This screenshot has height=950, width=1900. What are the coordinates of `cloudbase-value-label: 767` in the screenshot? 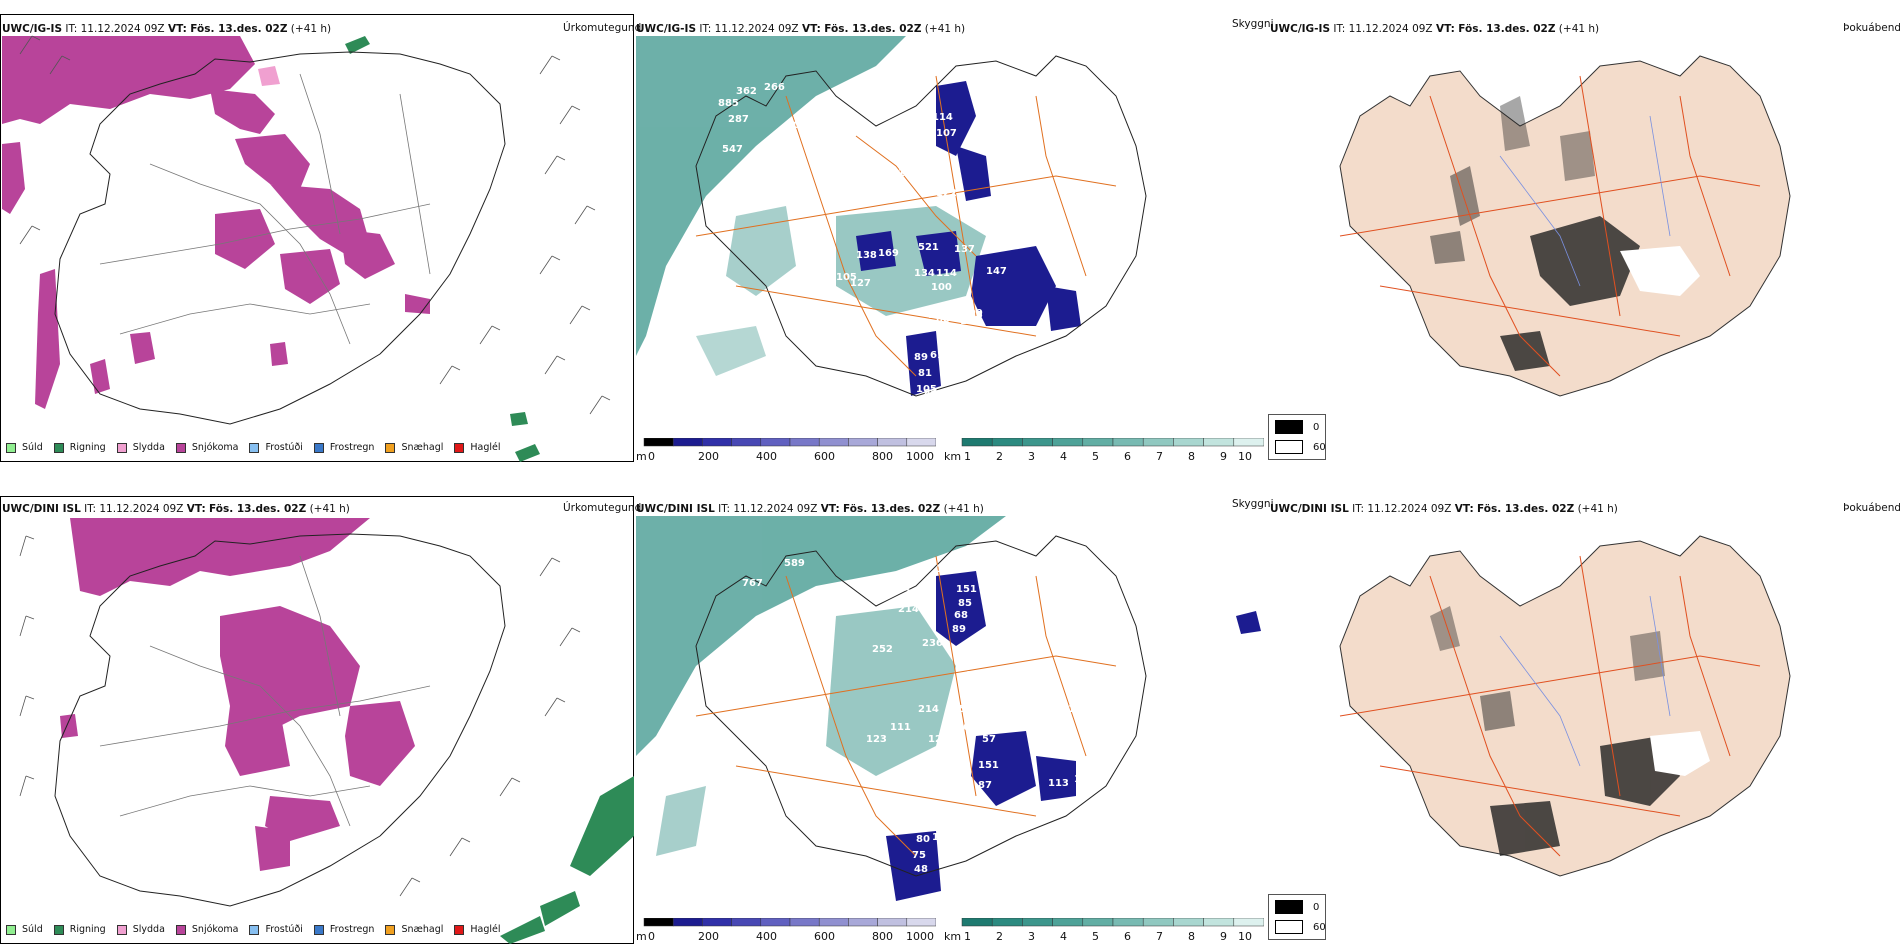 It's located at (752, 583).